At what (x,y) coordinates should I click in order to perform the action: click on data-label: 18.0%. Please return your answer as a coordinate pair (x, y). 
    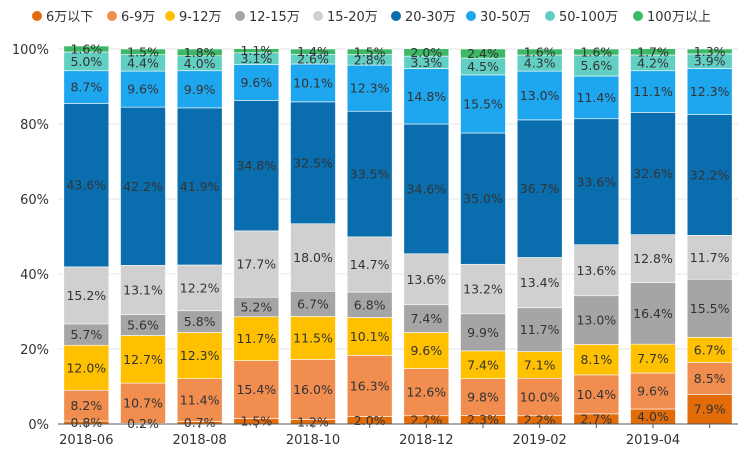
    Looking at the image, I should click on (313, 257).